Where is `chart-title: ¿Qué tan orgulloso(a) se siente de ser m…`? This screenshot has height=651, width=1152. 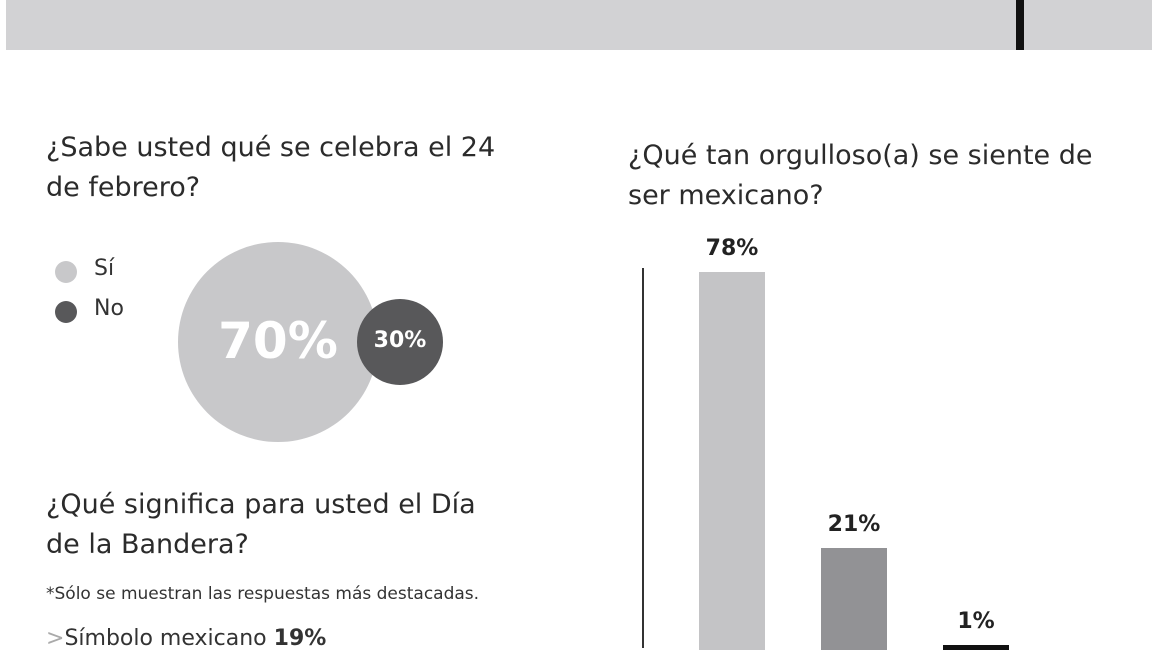
chart-title: ¿Qué tan orgulloso(a) se siente de ser m… is located at coordinates (860, 175).